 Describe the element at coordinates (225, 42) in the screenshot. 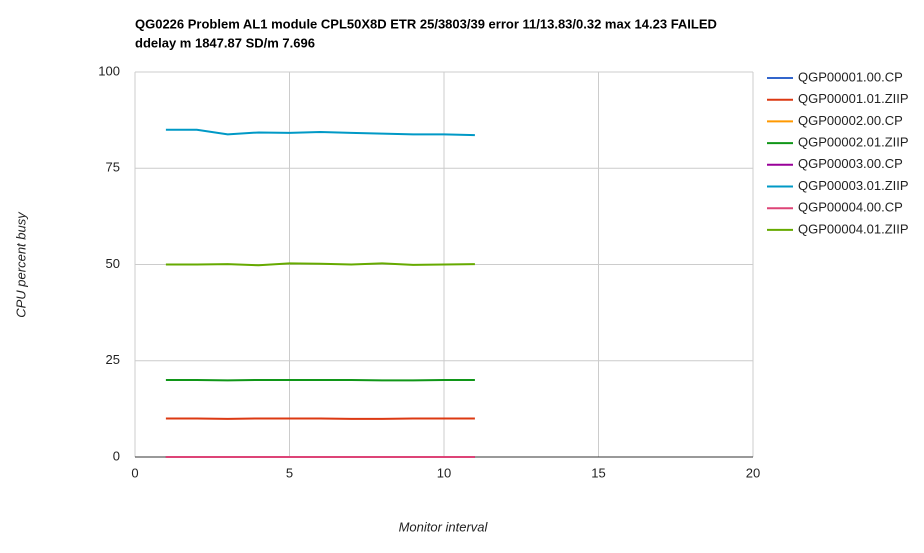

I see `chart-title: ddelay m 1847.87 SD/m 7.696` at that location.